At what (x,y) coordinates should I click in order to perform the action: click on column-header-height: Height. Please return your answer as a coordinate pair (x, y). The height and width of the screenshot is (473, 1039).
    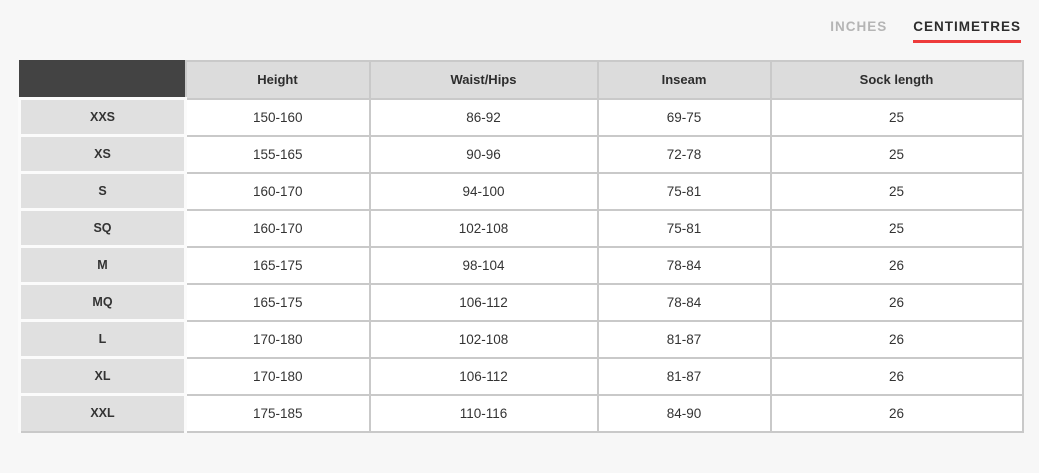
    Looking at the image, I should click on (277, 80).